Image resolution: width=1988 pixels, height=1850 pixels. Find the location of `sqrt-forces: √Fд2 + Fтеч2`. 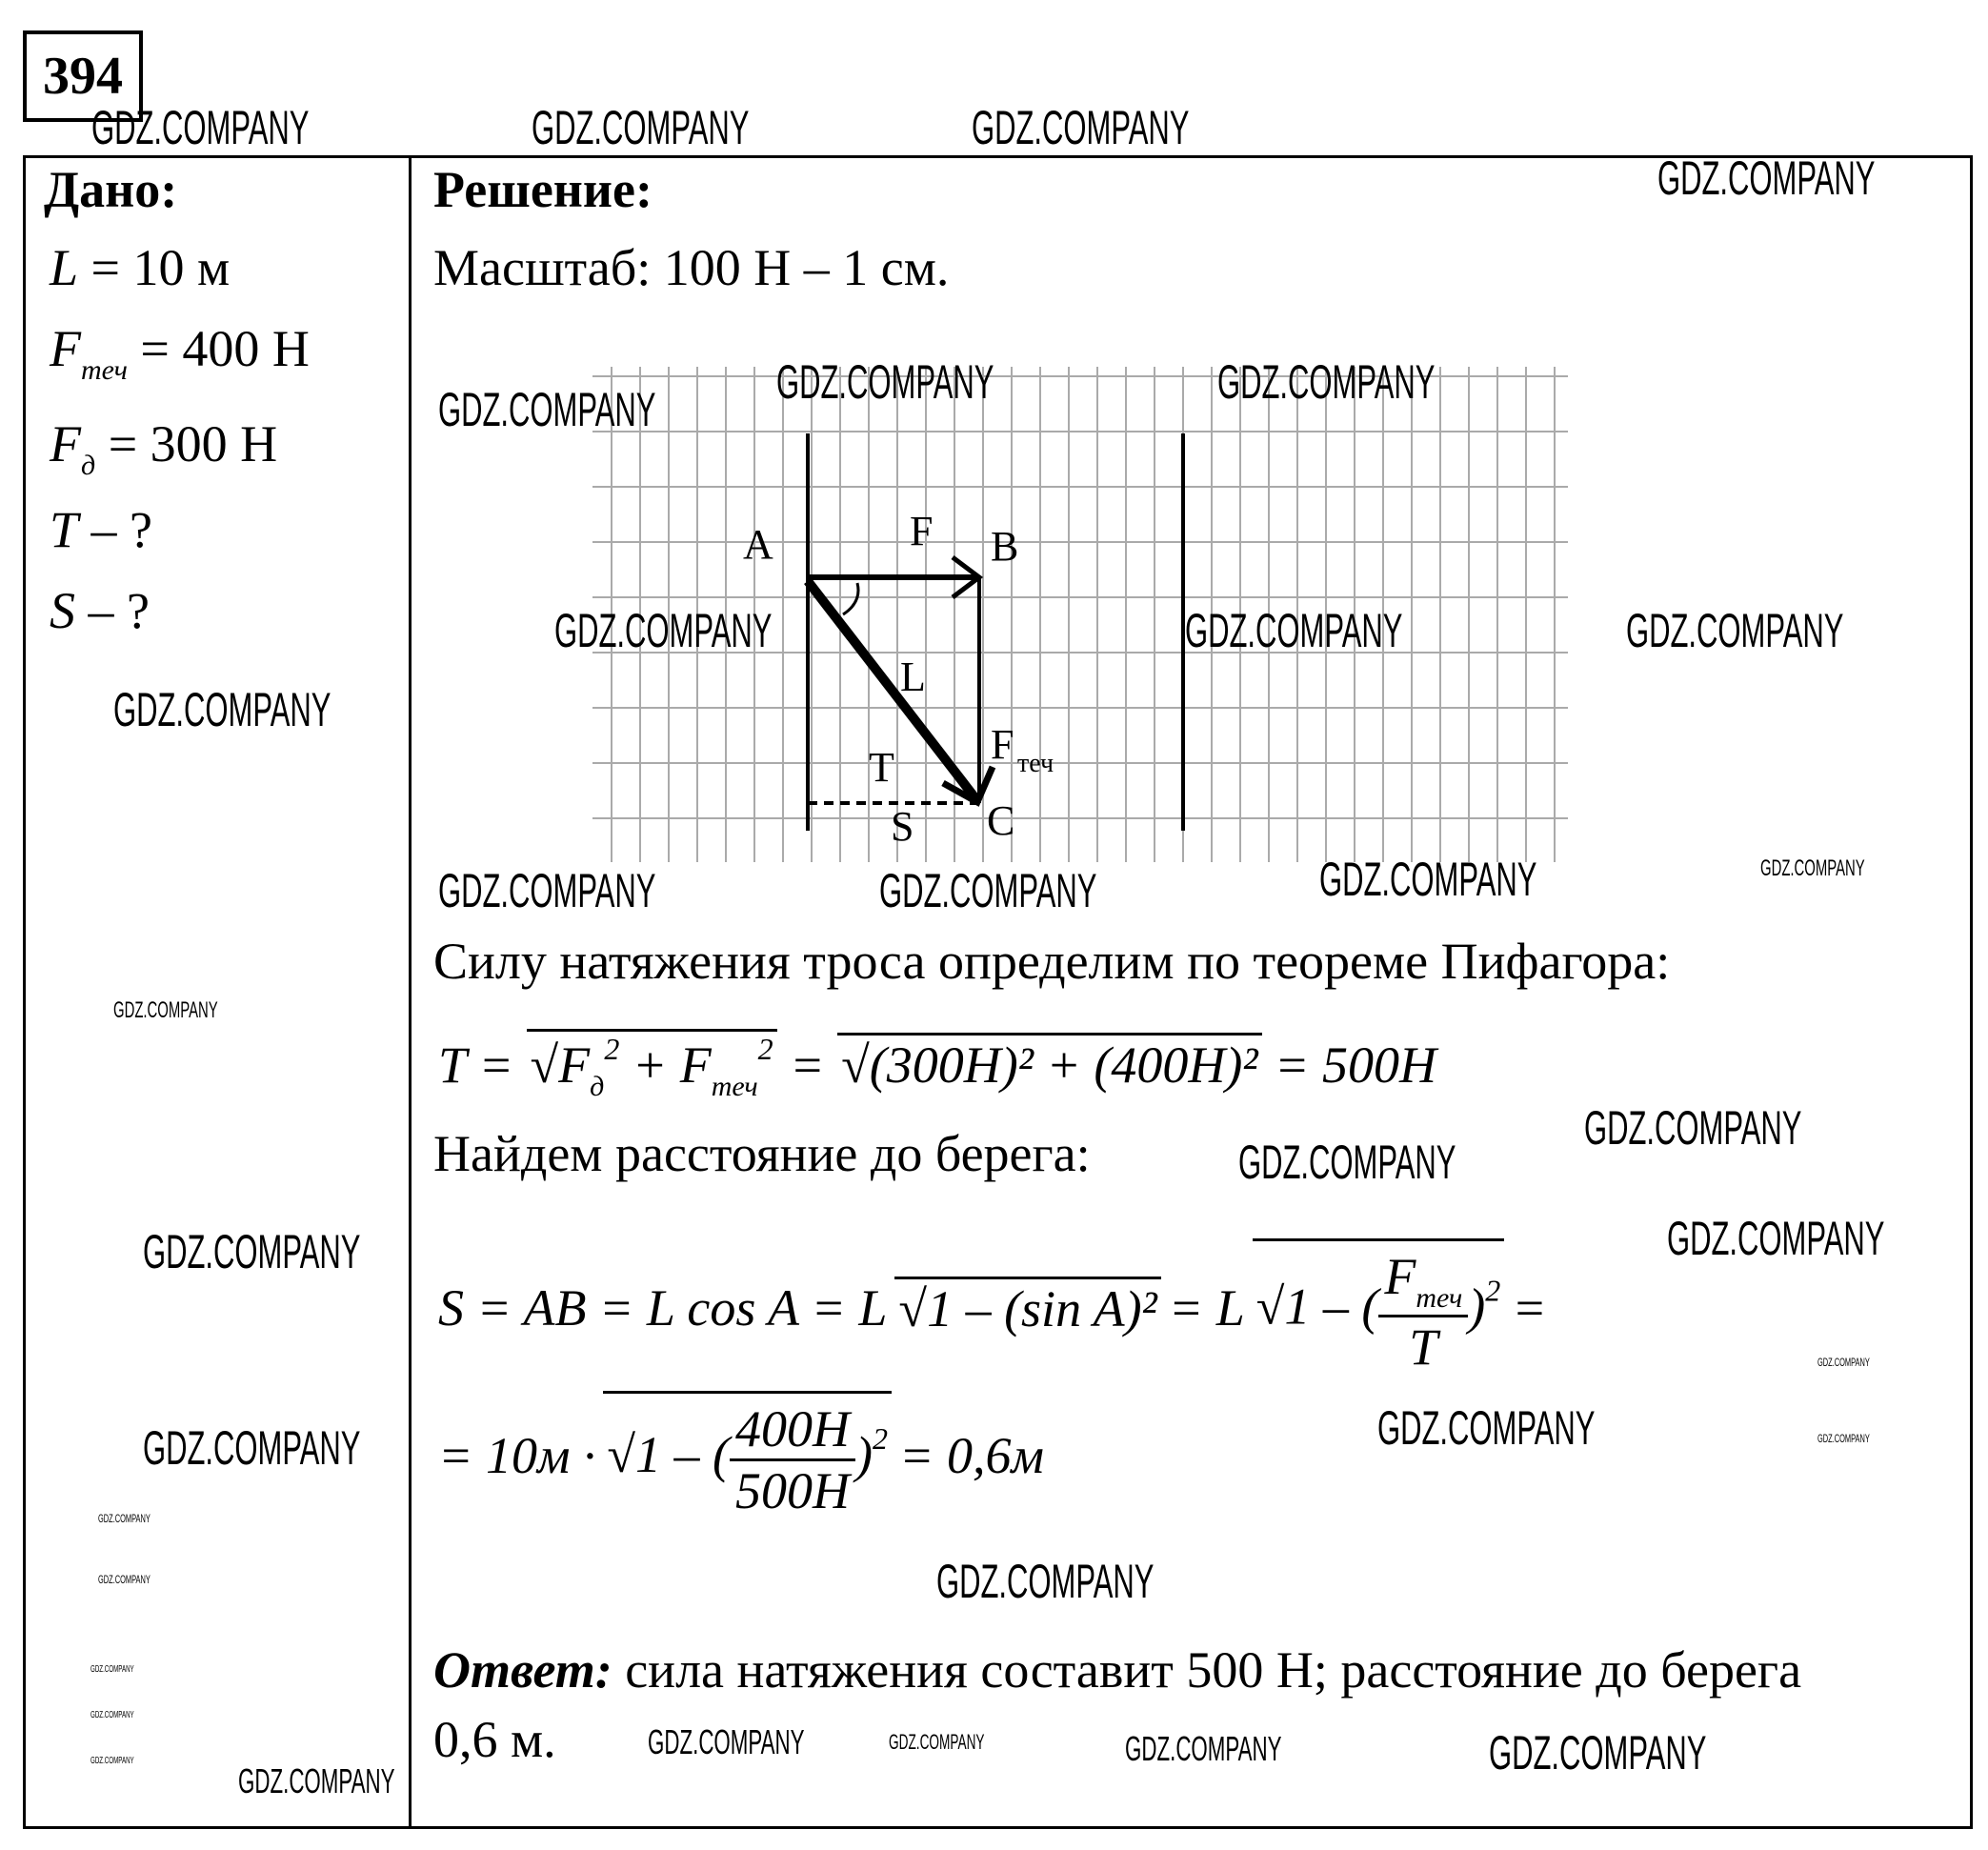

sqrt-forces: √Fд2 + Fтеч2 is located at coordinates (652, 1066).